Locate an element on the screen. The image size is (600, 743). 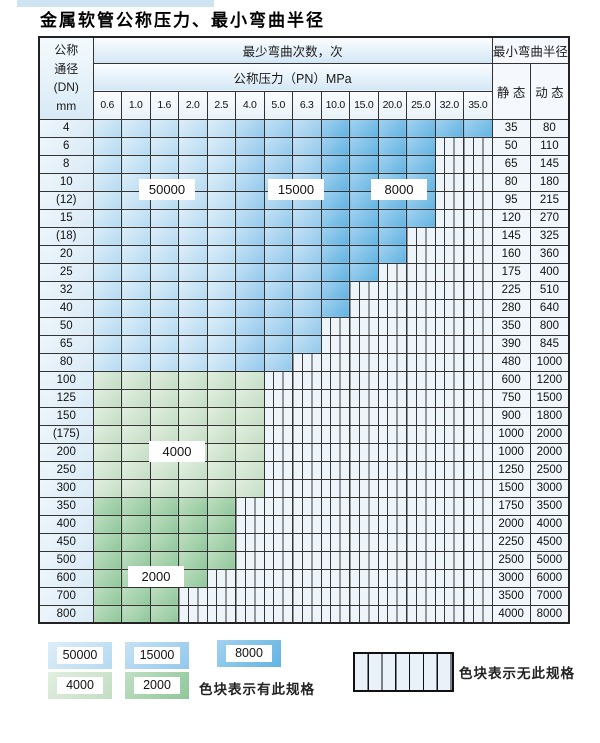
pressure-col-25.0: 25.0 is located at coordinates (421, 105).